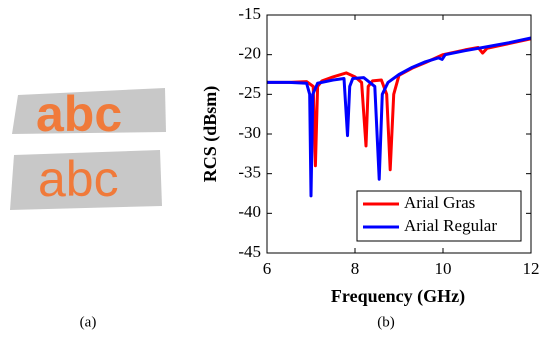  What do you see at coordinates (210, 134) in the screenshot?
I see `y-axis-label: RCS (dBsm)` at bounding box center [210, 134].